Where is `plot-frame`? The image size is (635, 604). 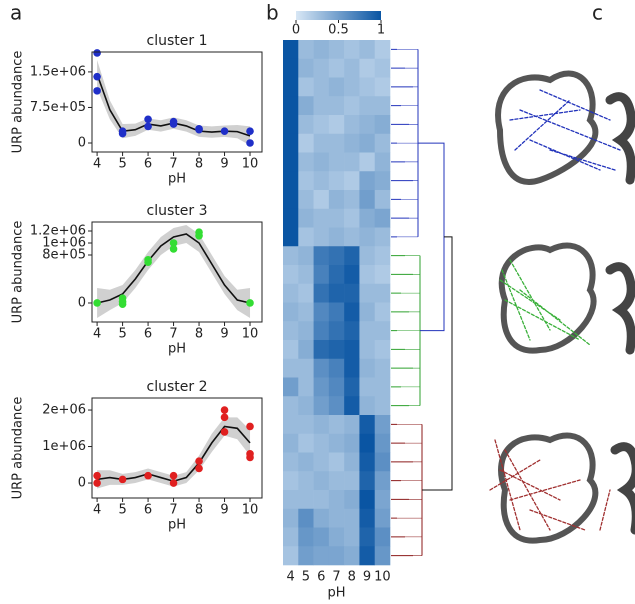 plot-frame is located at coordinates (177, 272).